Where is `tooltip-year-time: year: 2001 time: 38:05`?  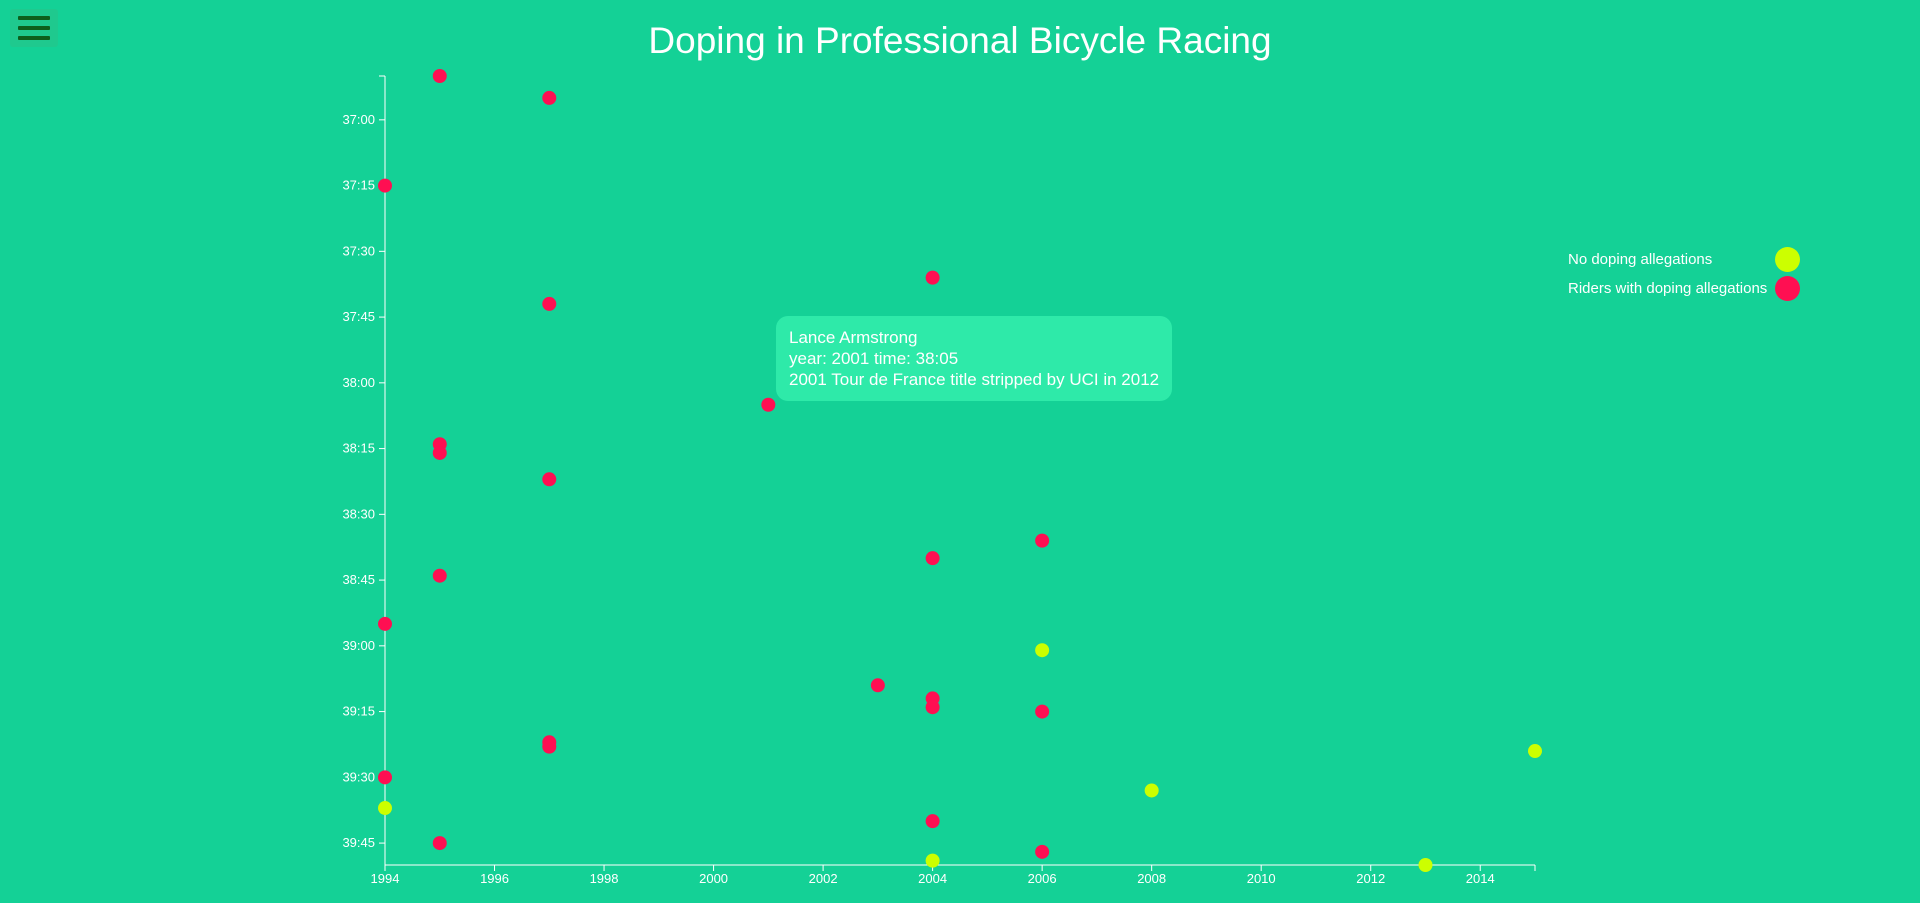 tooltip-year-time: year: 2001 time: 38:05 is located at coordinates (874, 358).